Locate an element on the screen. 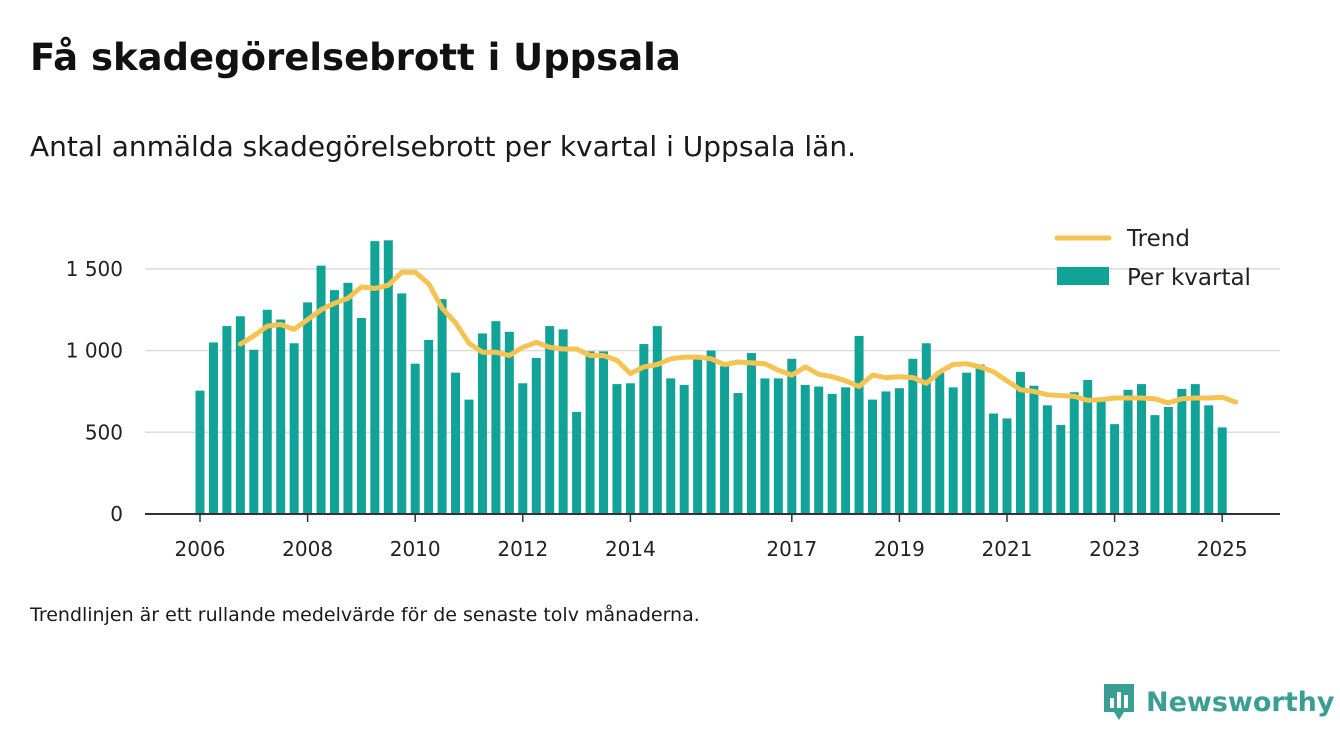 The width and height of the screenshot is (1340, 753). x-tick-label: 2025 is located at coordinates (1222, 549).